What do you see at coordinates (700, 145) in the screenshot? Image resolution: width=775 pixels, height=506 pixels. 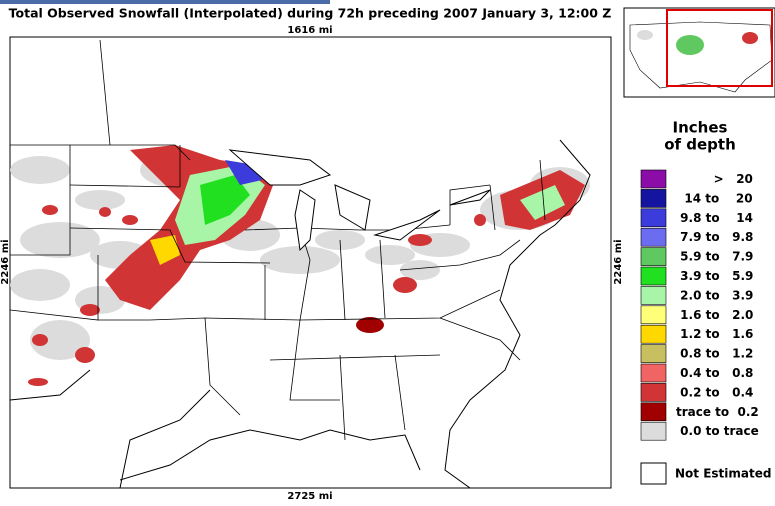 I see `legend-title: of depth` at bounding box center [700, 145].